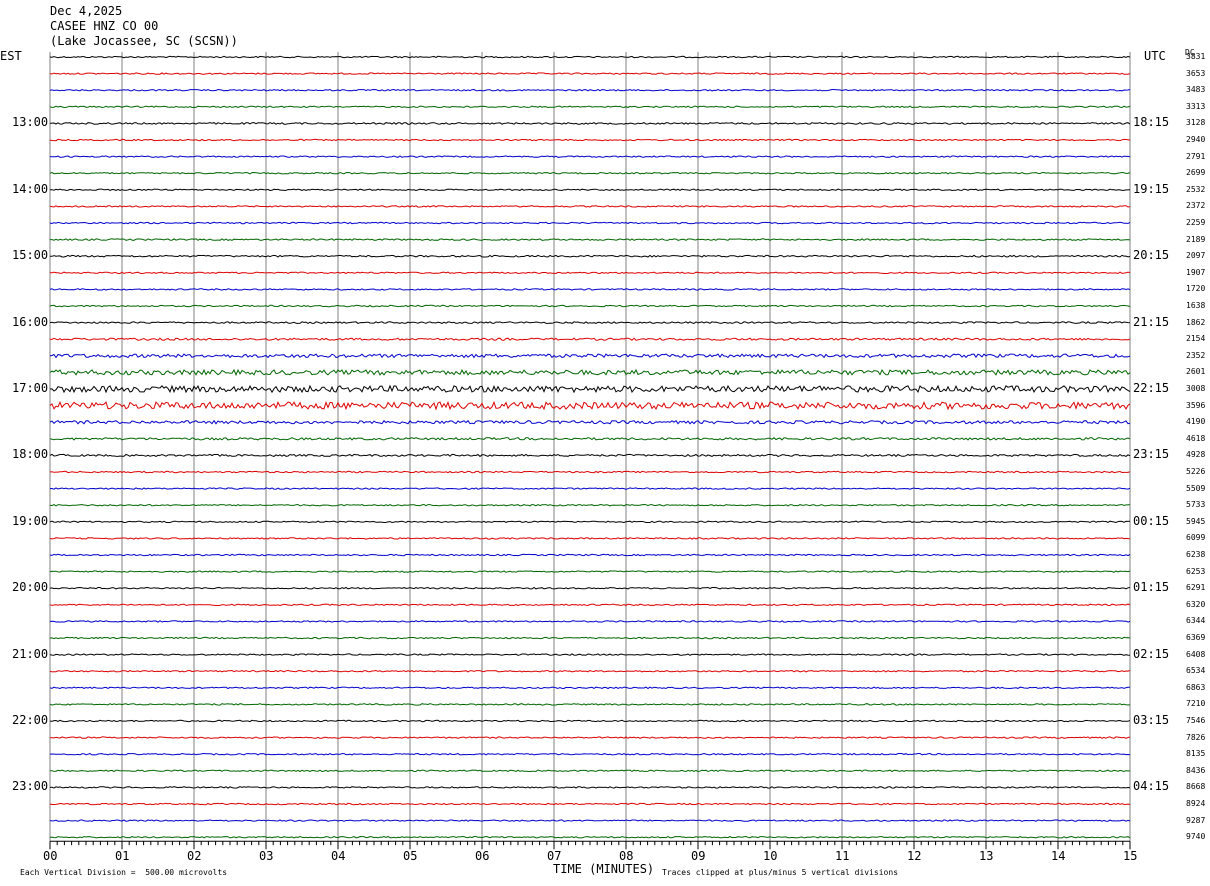  I want to click on dc-offset-value: 6863, so click(1196, 687).